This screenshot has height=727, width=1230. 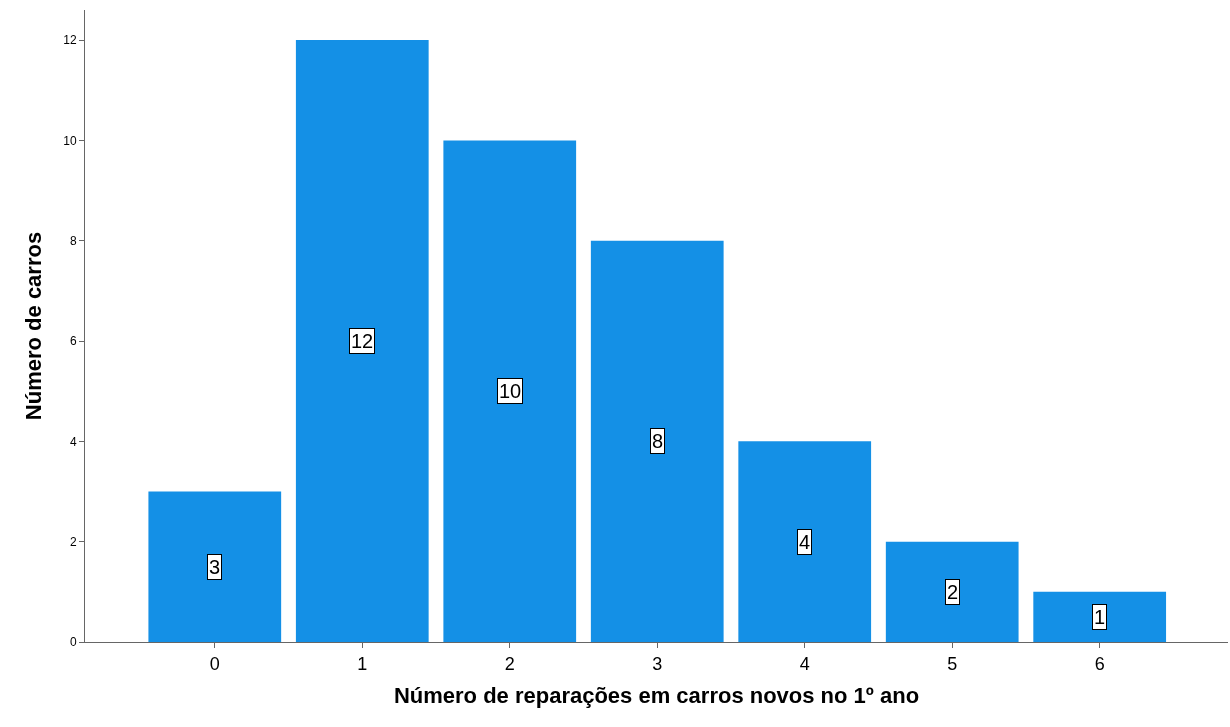 What do you see at coordinates (509, 663) in the screenshot?
I see `x-tick-label: 2` at bounding box center [509, 663].